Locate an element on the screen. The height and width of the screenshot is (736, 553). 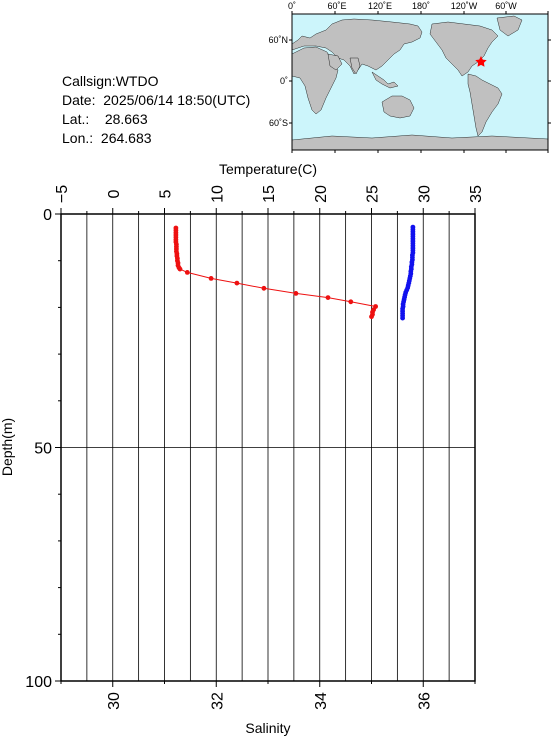
lon-label: Lon.: is located at coordinates (78, 138).